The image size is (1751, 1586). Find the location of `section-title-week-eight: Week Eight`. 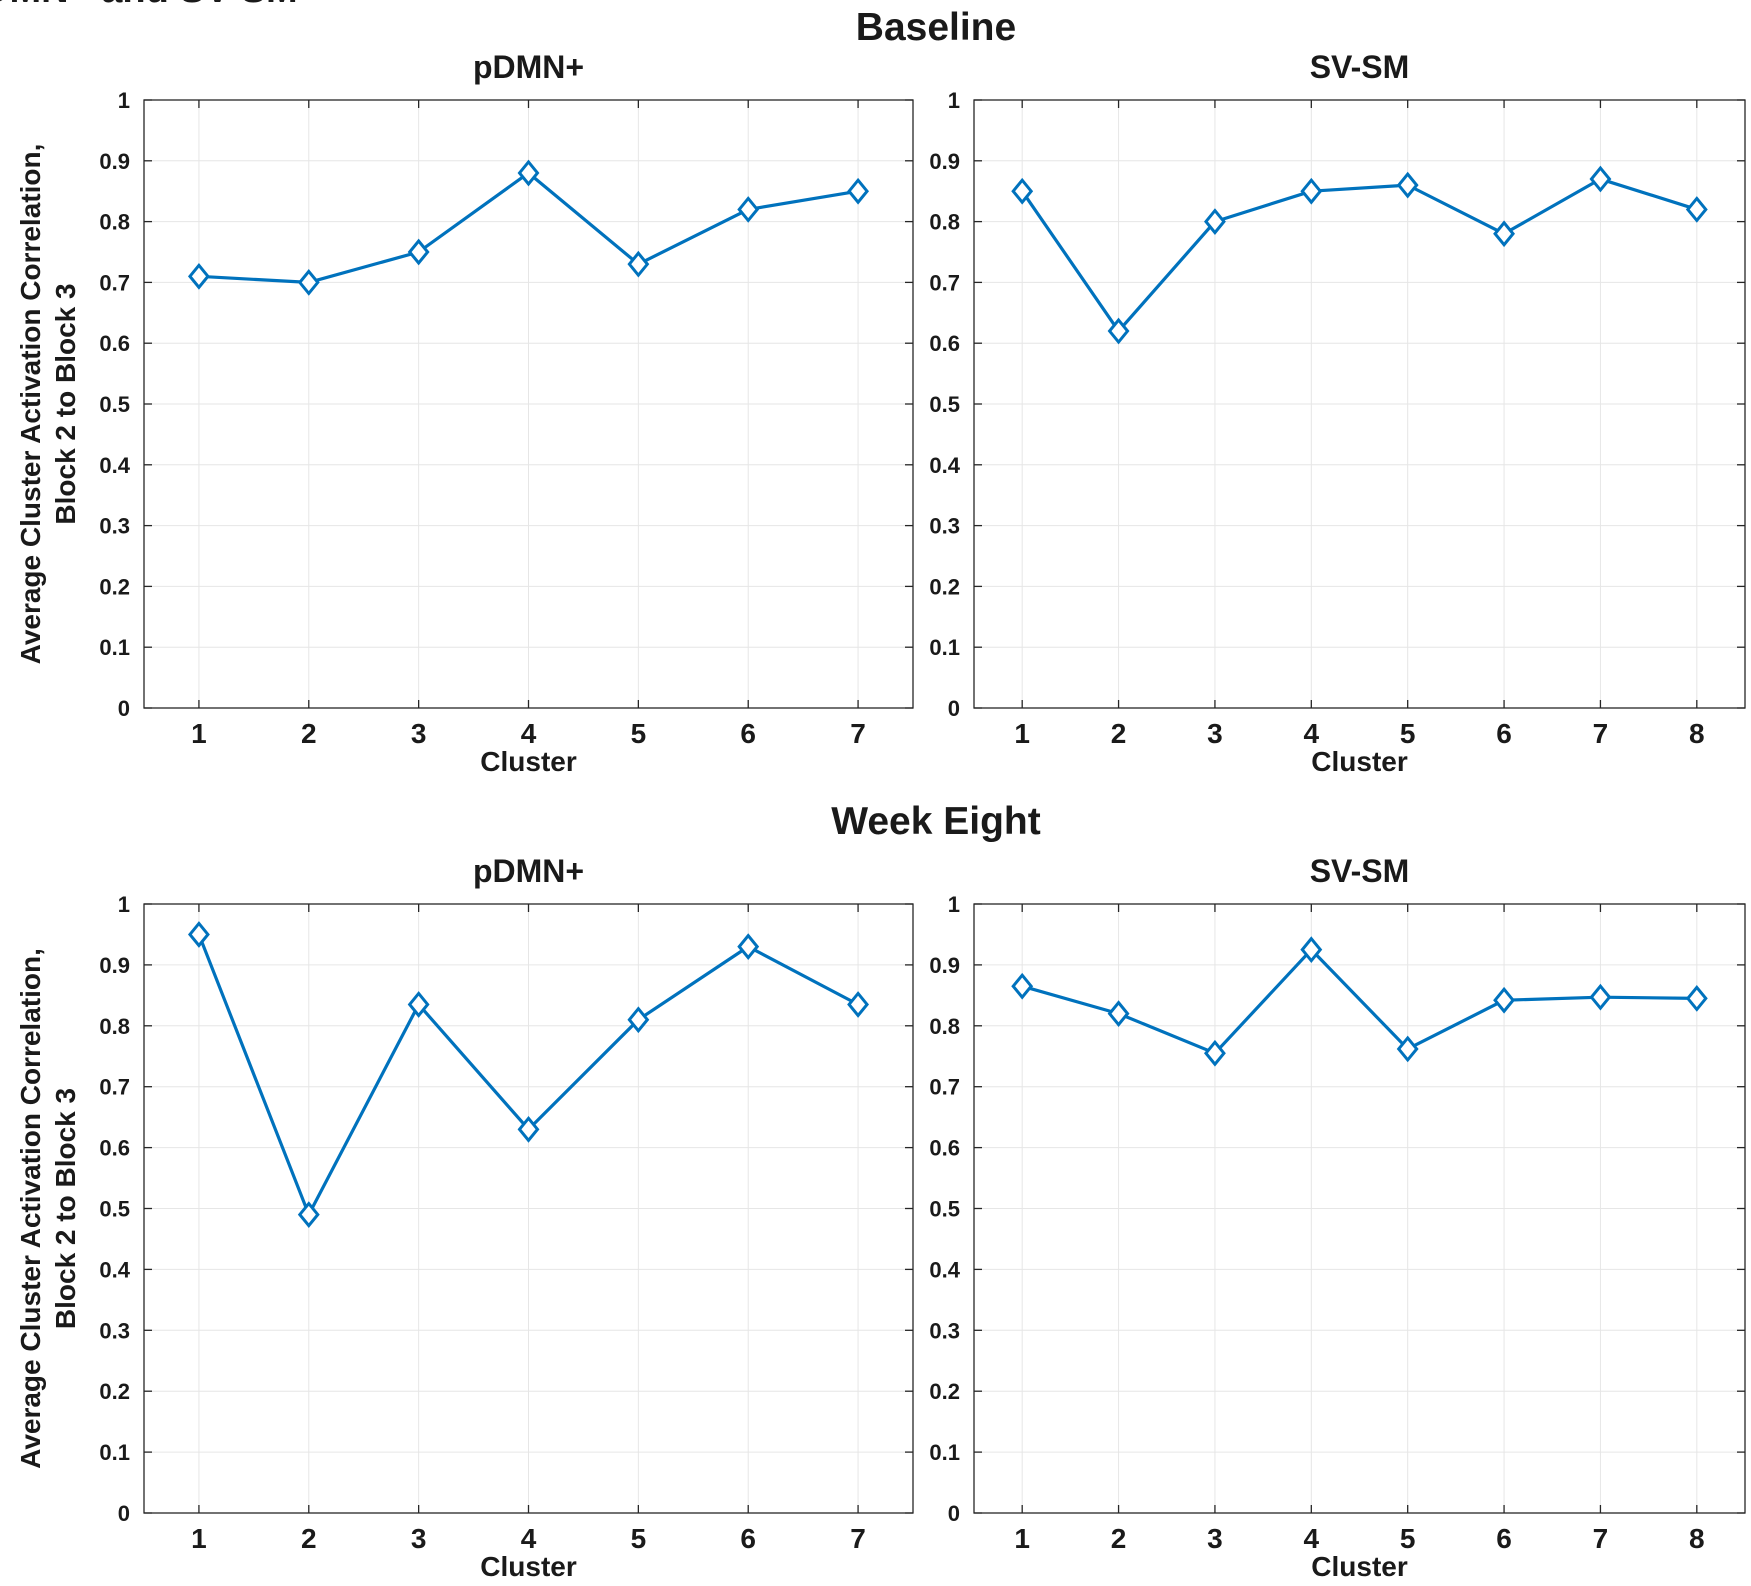

section-title-week-eight: Week Eight is located at coordinates (936, 821).